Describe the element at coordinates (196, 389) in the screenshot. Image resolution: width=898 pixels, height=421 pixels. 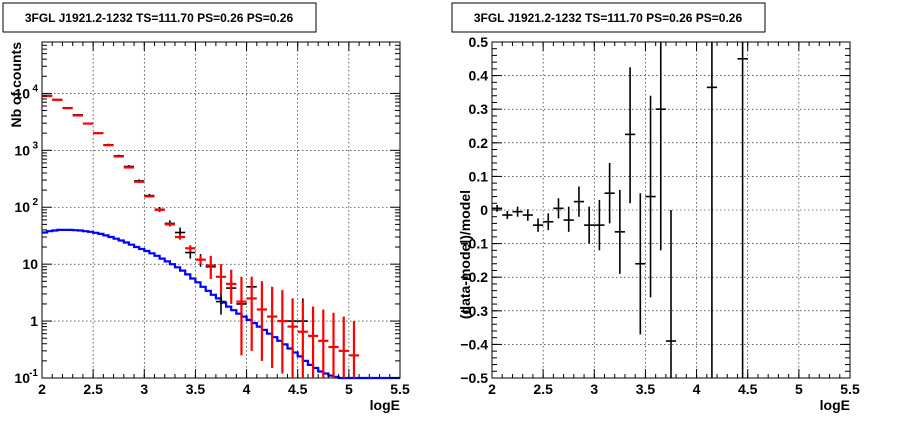
I see `counts-x-tick-label: 3.5` at that location.